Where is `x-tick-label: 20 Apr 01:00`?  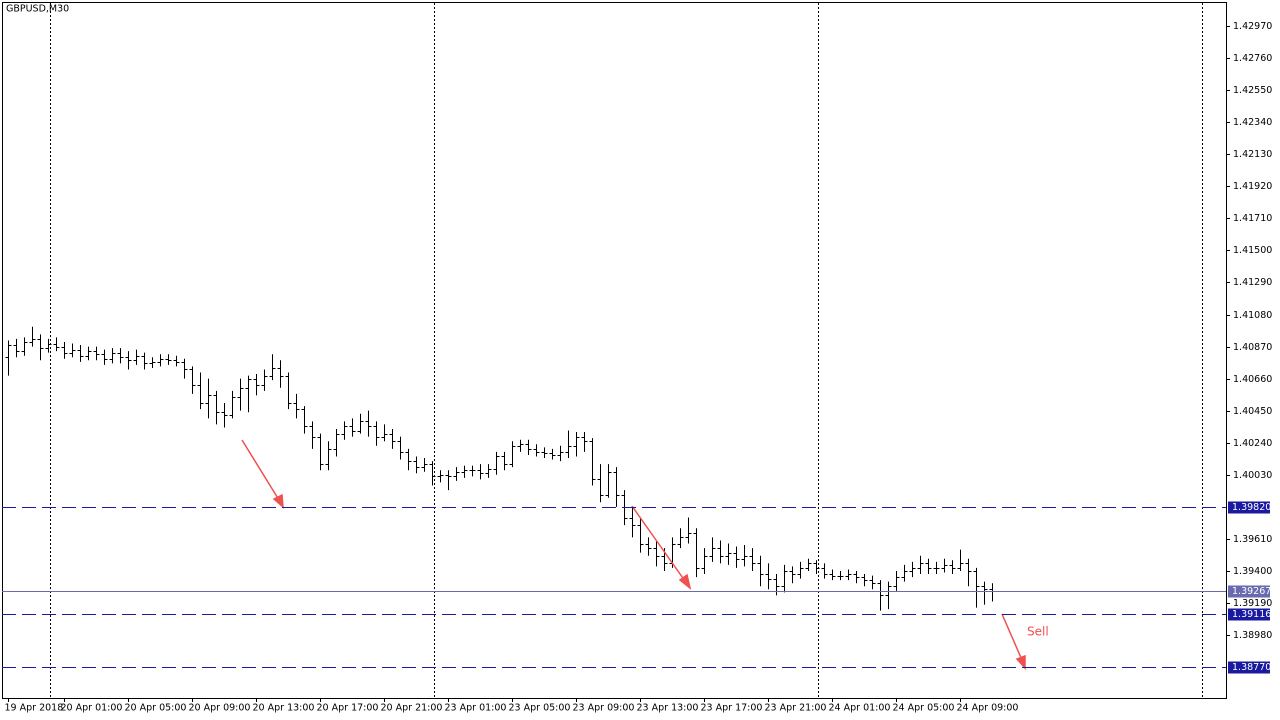
x-tick-label: 20 Apr 01:00 is located at coordinates (92, 708).